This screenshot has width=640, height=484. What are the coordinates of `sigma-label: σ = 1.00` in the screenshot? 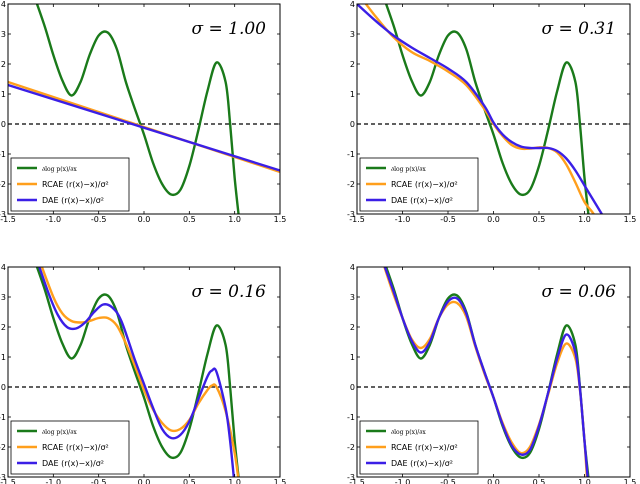 It's located at (228, 29).